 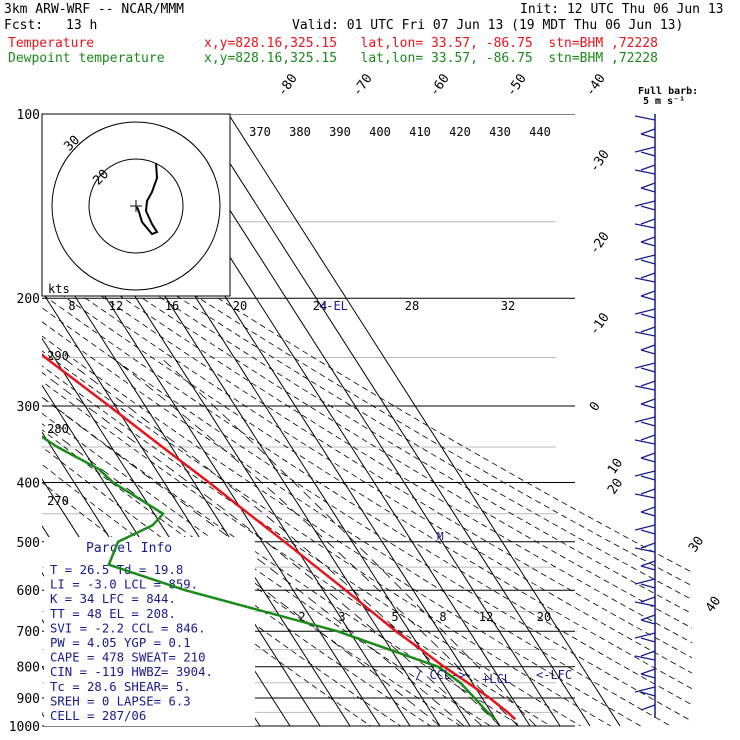 I want to click on wind-barb-title-line2: 5 m s⁻¹, so click(x=664, y=101).